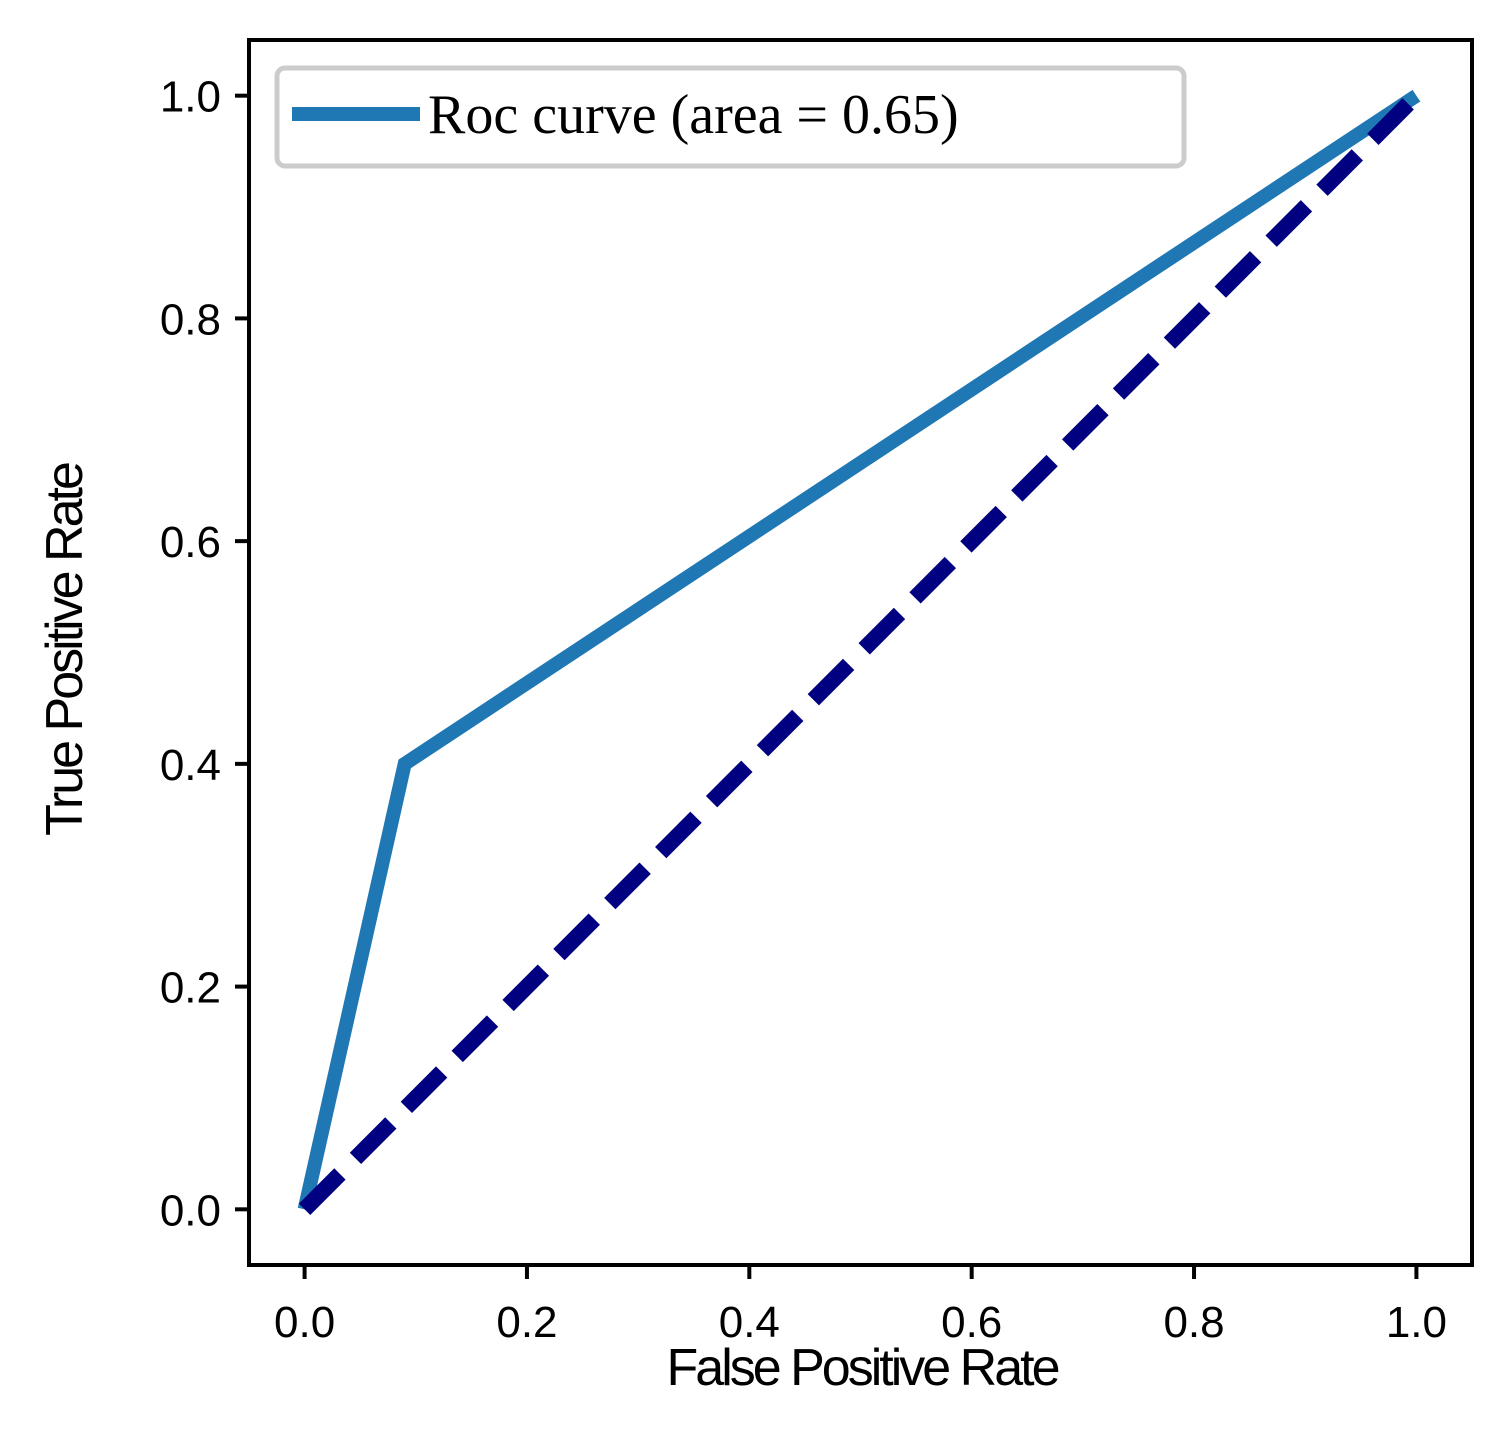 The height and width of the screenshot is (1455, 1508). What do you see at coordinates (304, 1322) in the screenshot?
I see `x-tick-label: 0.0` at bounding box center [304, 1322].